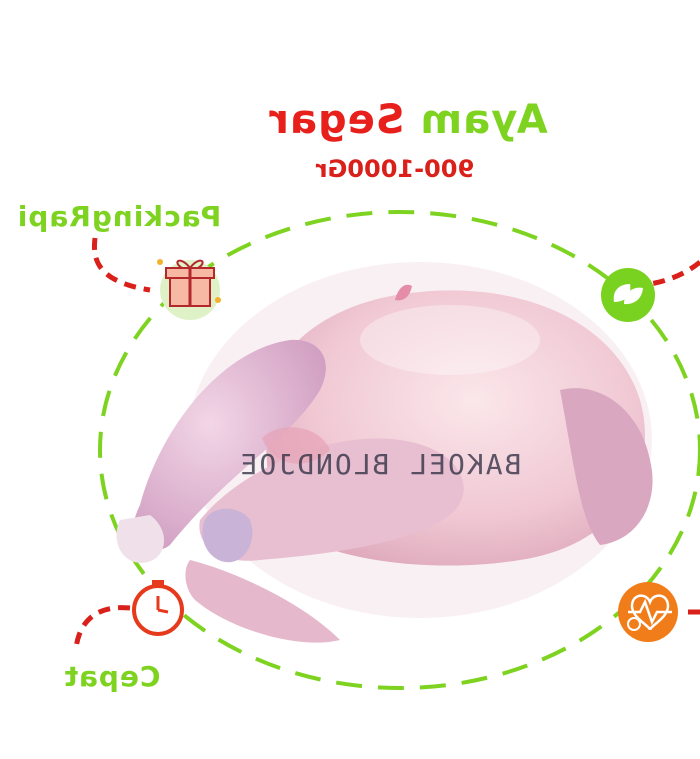 The image size is (700, 759). Describe the element at coordinates (674, 273) in the screenshot. I see `fresh-connector` at that location.